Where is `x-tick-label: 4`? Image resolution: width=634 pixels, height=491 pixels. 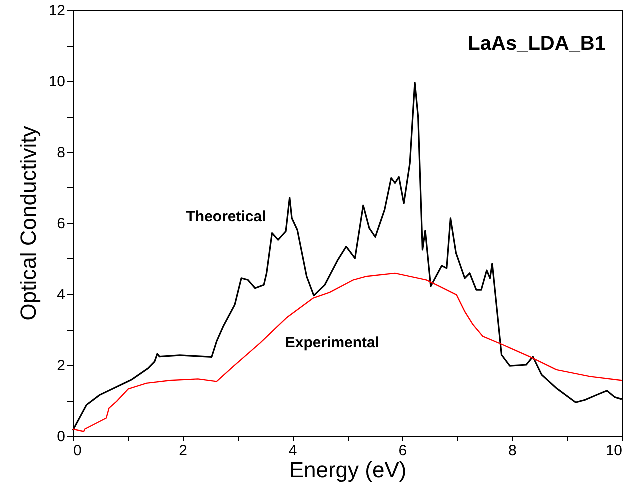 x-tick-label: 4 is located at coordinates (293, 451).